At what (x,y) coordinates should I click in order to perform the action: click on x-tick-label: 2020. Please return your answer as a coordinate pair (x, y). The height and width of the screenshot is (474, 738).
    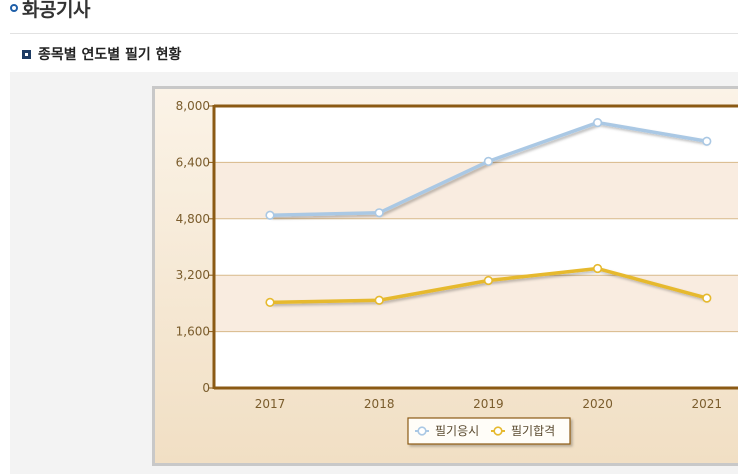
    Looking at the image, I should click on (597, 404).